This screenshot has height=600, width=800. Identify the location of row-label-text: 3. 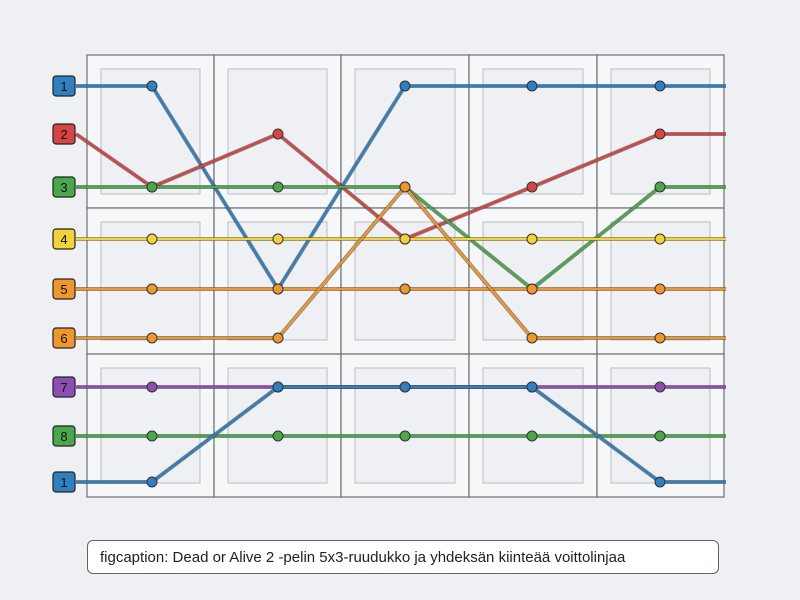
(63, 187).